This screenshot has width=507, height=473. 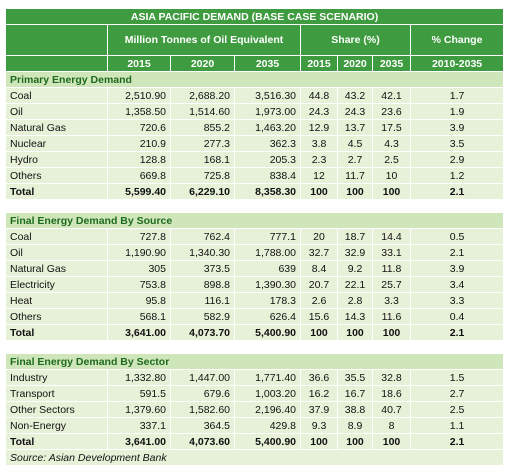 I want to click on data-row: Nuclear 210.9 277.3 362.3 3.8 4.5 4.3 3.5, so click(x=255, y=143).